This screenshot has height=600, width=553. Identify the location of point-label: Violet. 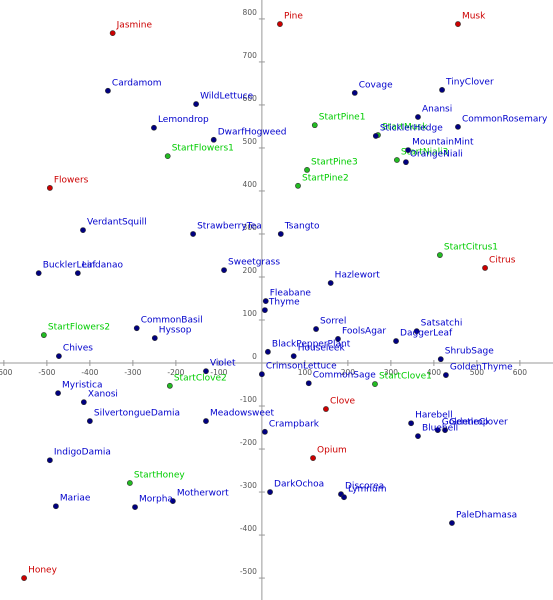
(223, 364).